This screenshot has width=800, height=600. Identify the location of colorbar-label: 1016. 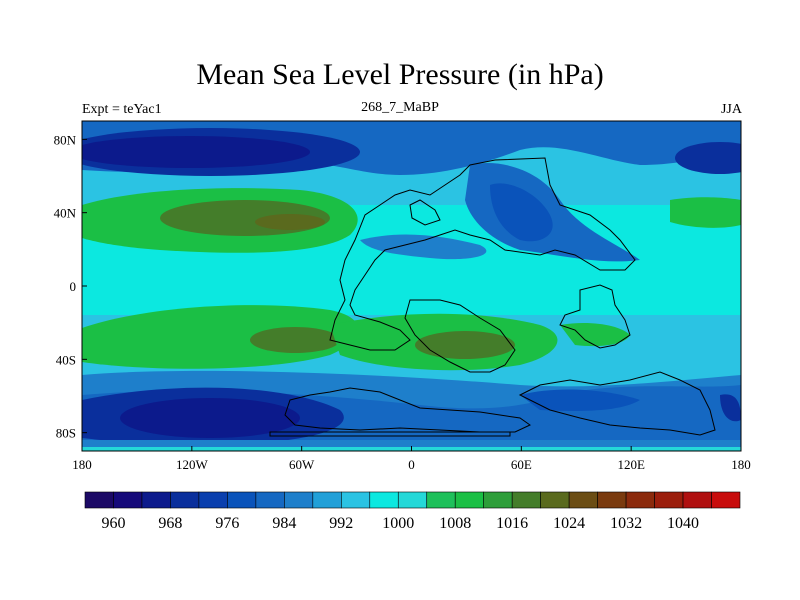
(512, 523).